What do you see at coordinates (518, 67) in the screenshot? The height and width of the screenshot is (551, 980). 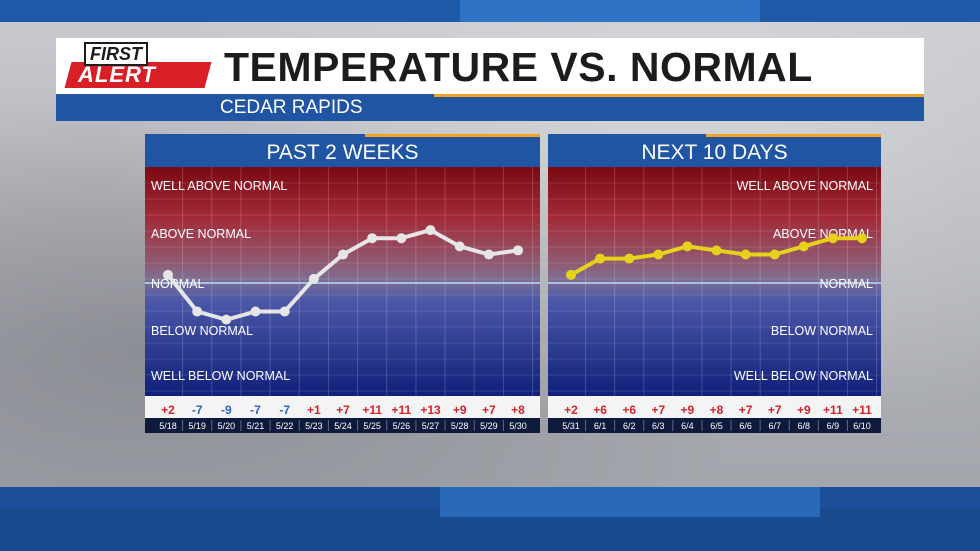 I see `page-title: TEMPERATURE VS. NORMAL` at bounding box center [518, 67].